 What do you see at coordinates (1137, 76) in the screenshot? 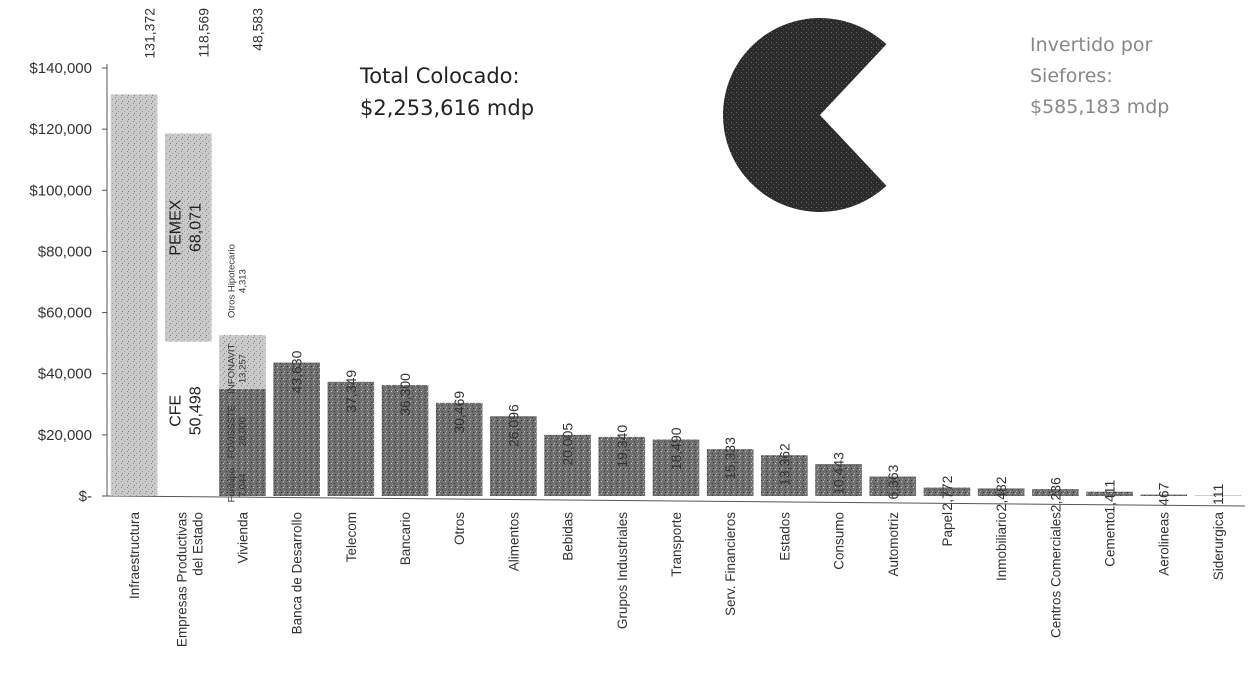
I see `siefores-annotation: Invertido por Siefores: $585,183 mdp` at bounding box center [1137, 76].